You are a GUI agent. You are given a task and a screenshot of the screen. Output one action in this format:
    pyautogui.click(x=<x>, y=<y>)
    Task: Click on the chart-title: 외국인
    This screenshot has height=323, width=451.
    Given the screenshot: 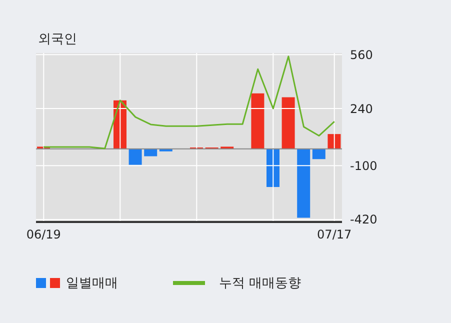 What is the action you would take?
    pyautogui.click(x=57, y=39)
    